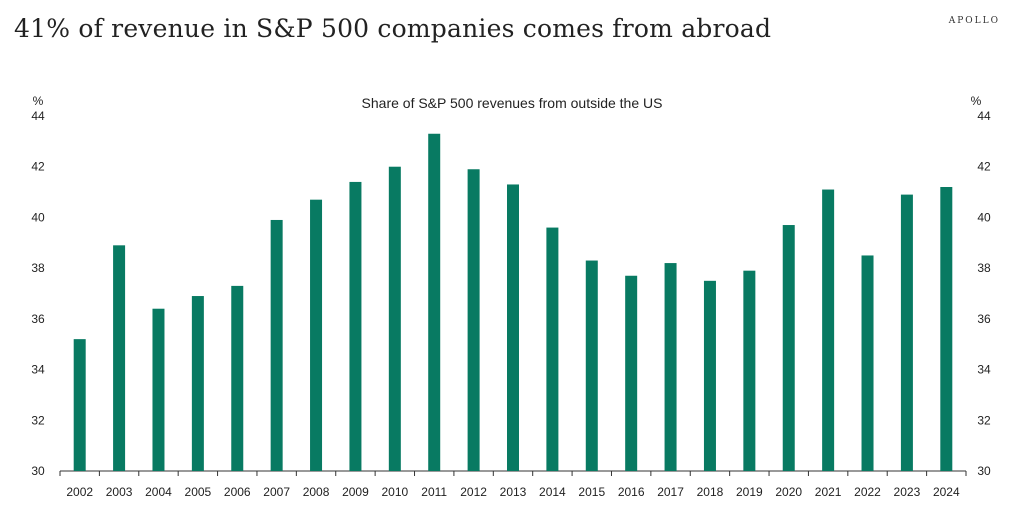  Describe the element at coordinates (709, 375) in the screenshot. I see `bar-2018` at that location.